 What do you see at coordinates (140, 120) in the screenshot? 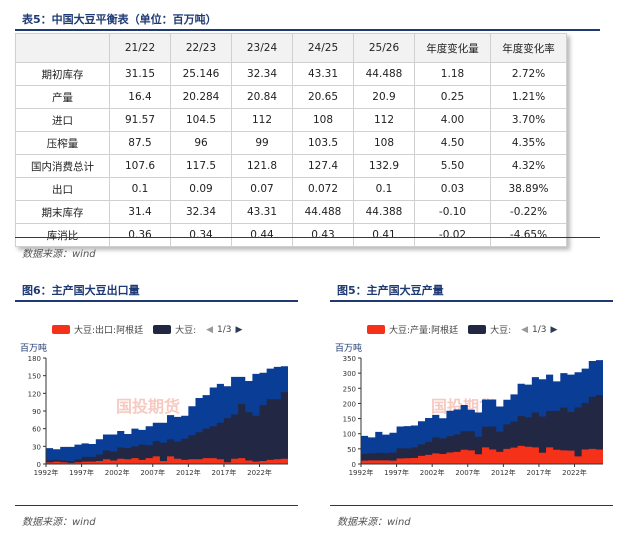
I see `table-cell: 91.57` at bounding box center [140, 120].